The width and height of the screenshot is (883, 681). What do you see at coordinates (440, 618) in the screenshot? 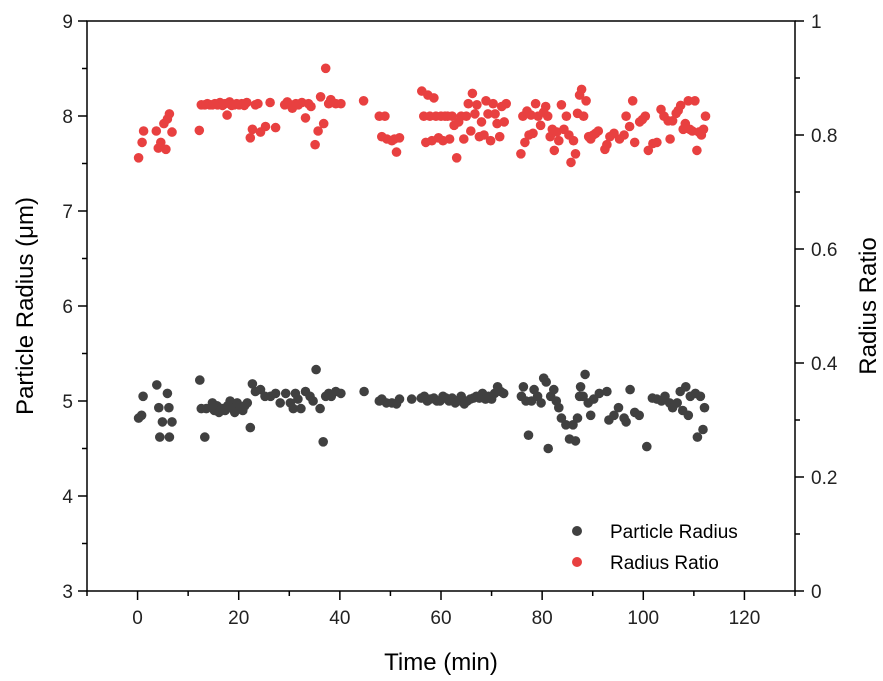
I see `x-tick-label: 60` at bounding box center [440, 618].